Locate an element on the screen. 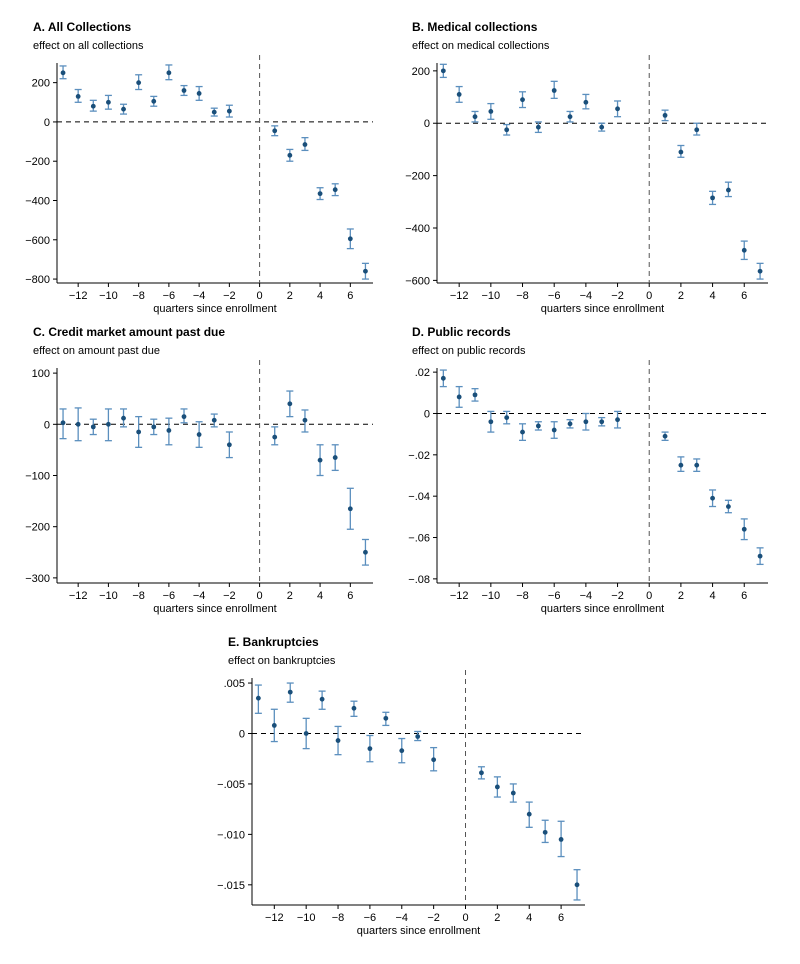  y-tick-label: −.015 is located at coordinates (231, 886).